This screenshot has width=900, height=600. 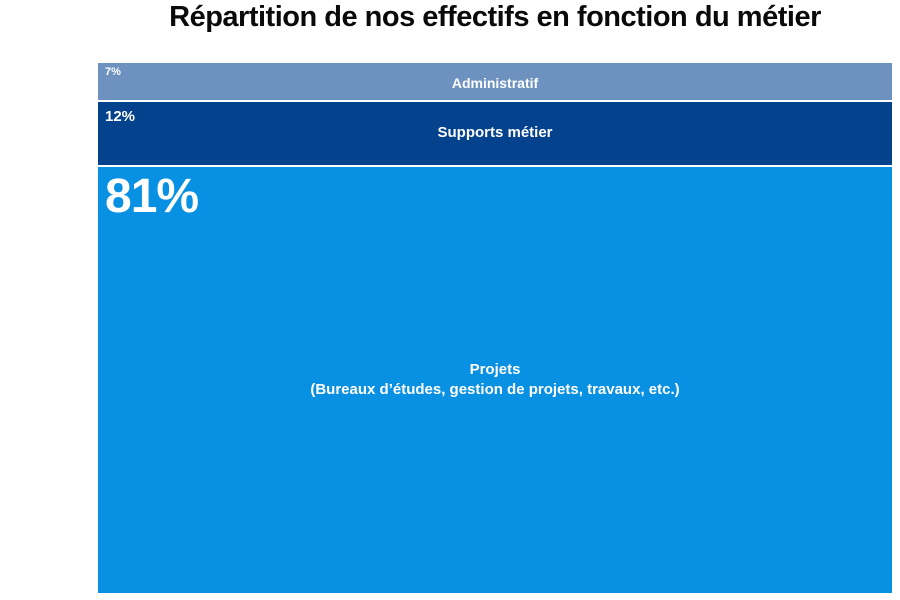 I want to click on segment-label-supports-metier: Supports métier, so click(x=495, y=133).